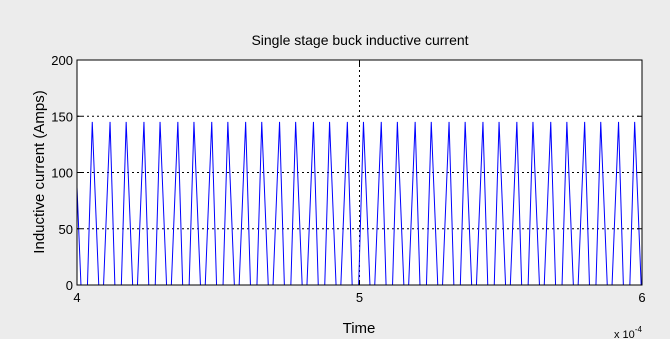 The height and width of the screenshot is (339, 670). I want to click on y-tick-label-4: 200, so click(62, 60).